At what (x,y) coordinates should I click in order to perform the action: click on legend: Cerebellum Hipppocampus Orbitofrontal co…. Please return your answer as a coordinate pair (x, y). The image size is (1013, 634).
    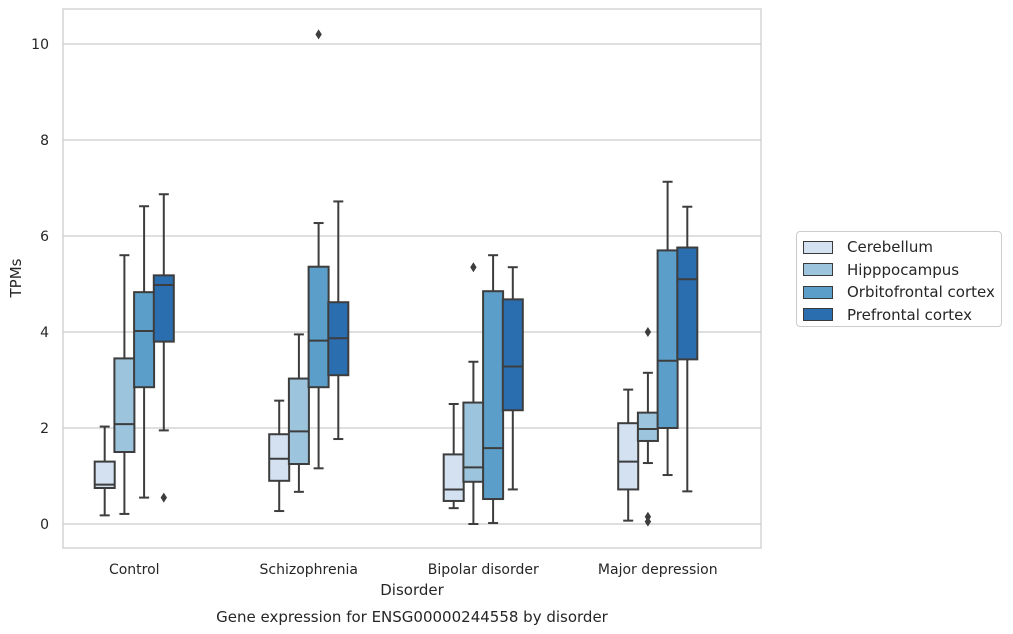
    Looking at the image, I should click on (899, 279).